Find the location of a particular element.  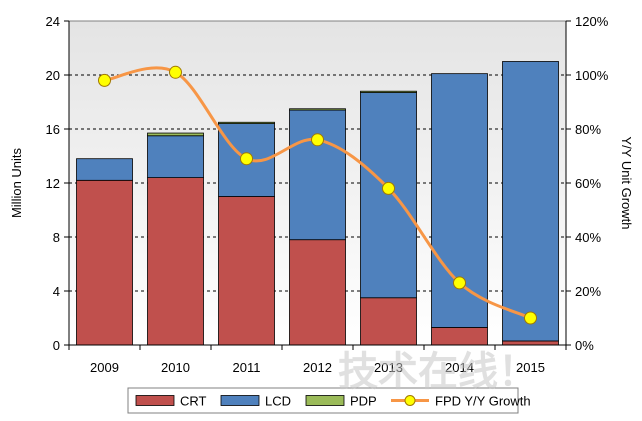

growth-point-2013 is located at coordinates (388, 188).